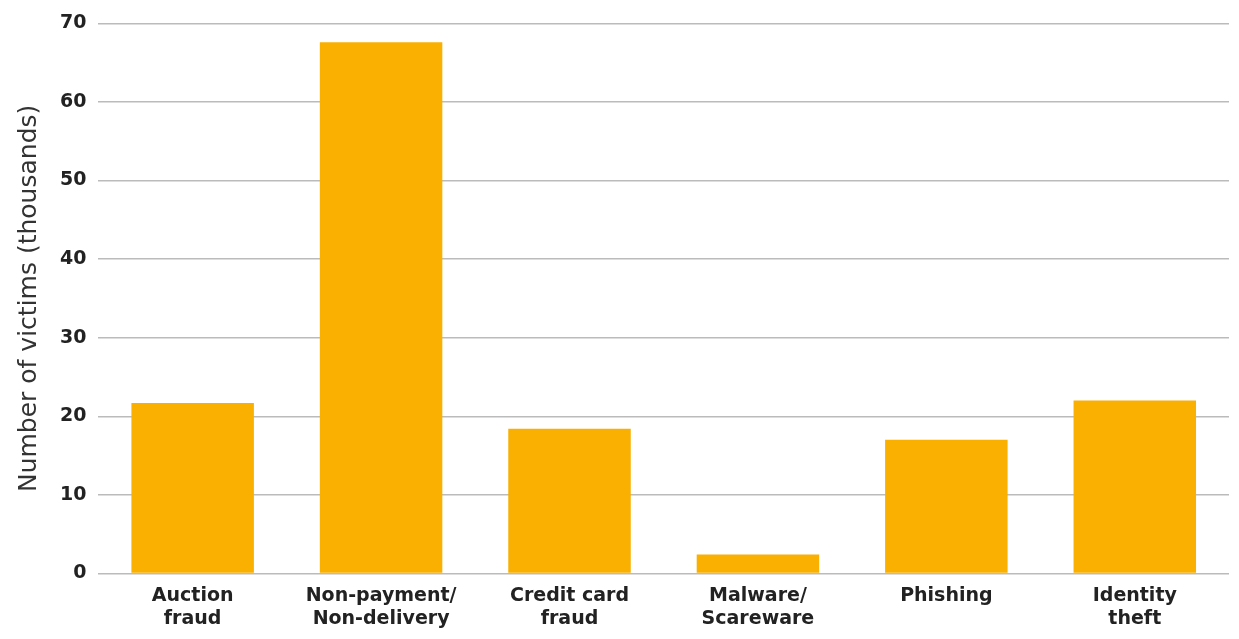 This screenshot has height=639, width=1239. I want to click on x-tick-label: Malware/ Scareware, so click(758, 605).